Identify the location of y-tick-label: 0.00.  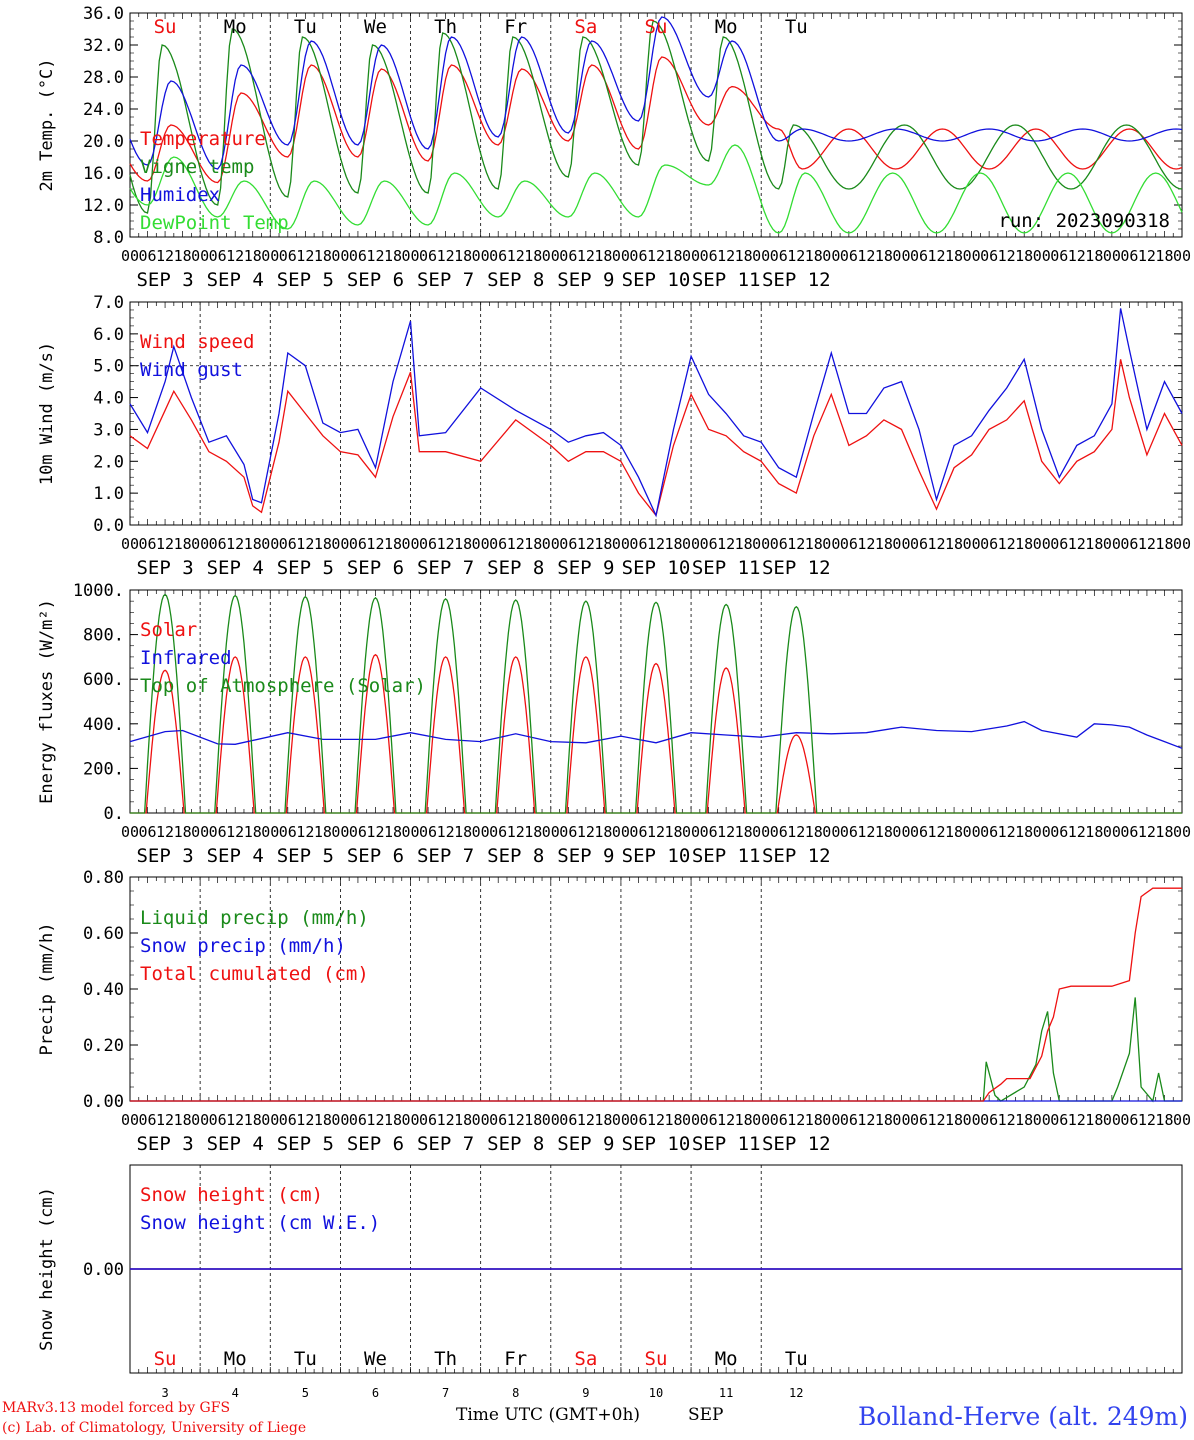
(103, 1102).